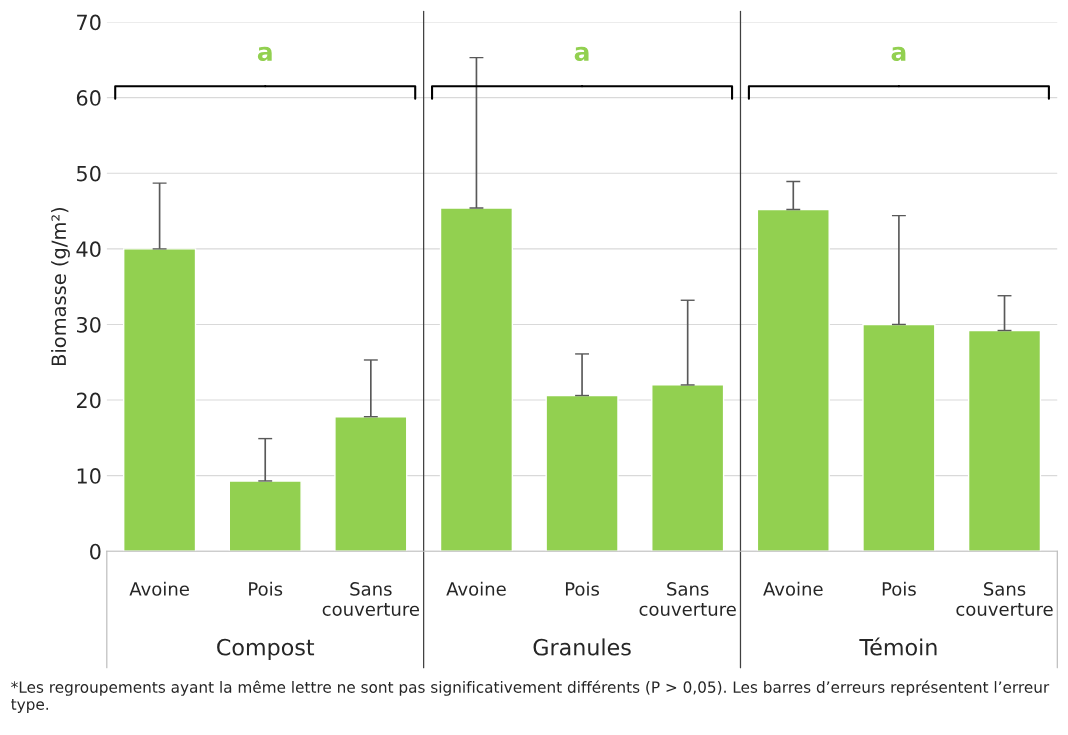 This screenshot has width=1068, height=735. I want to click on y-tick-label: 50, so click(89, 173).